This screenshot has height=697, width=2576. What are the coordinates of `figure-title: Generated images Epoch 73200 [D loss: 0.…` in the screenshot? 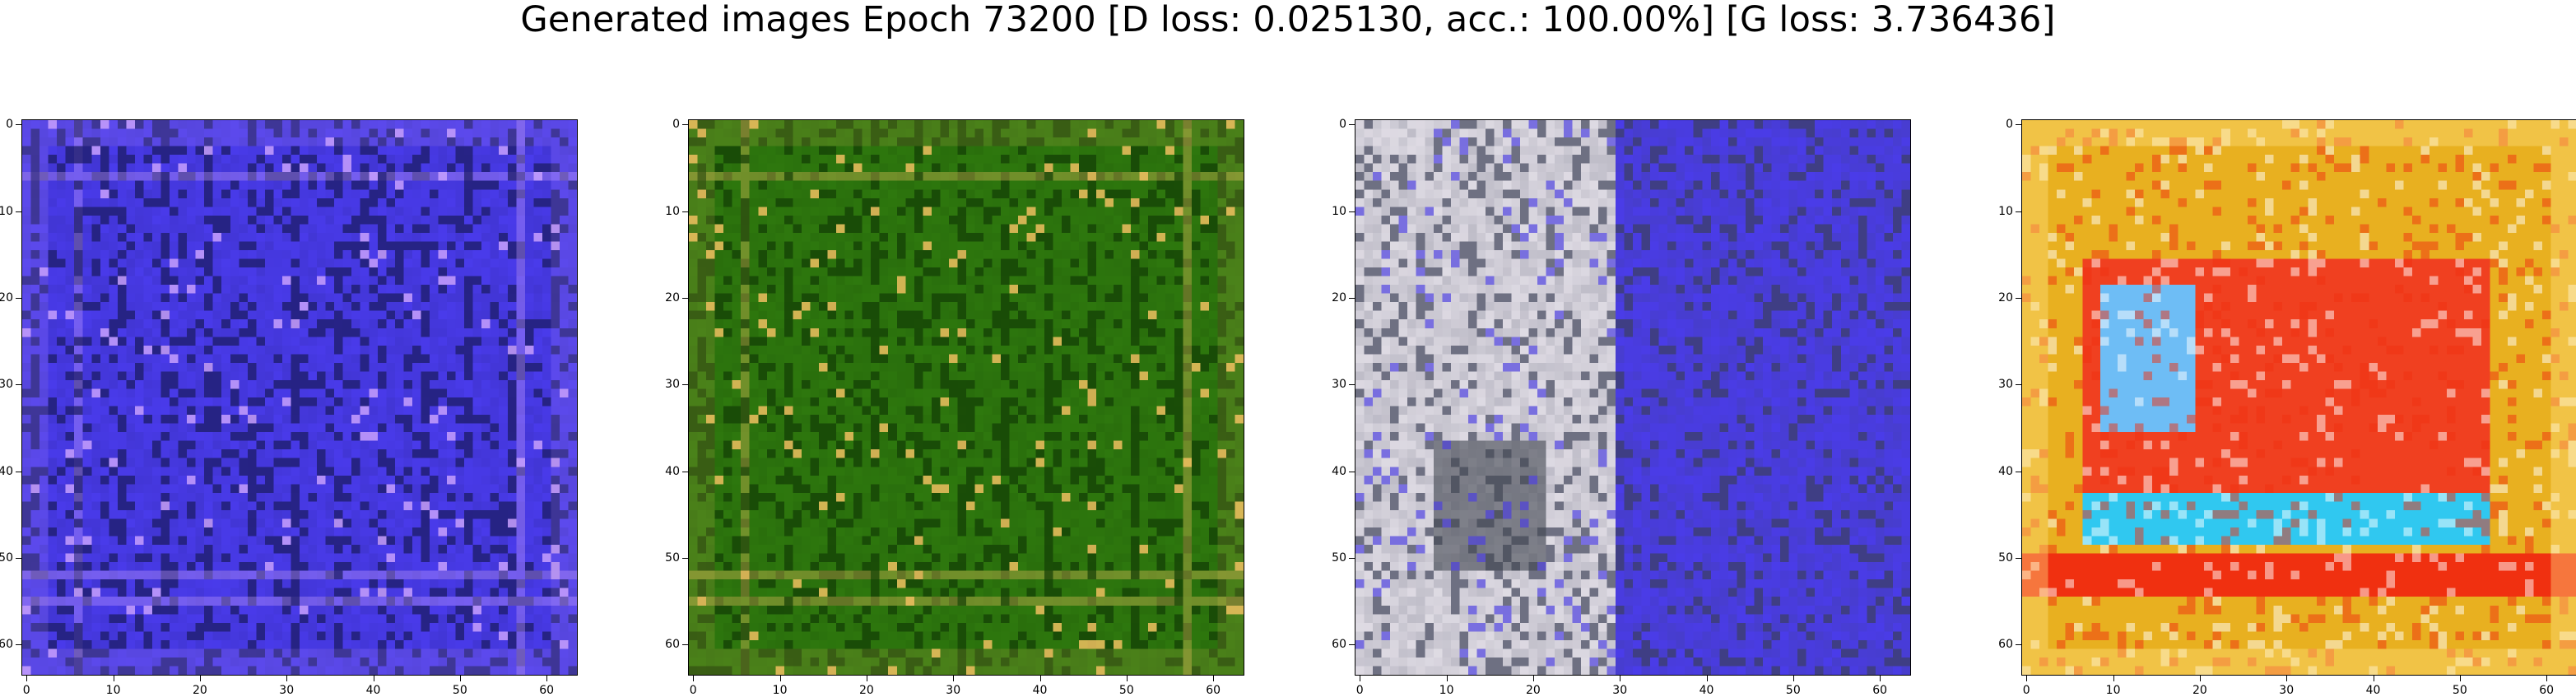 It's located at (1288, 19).